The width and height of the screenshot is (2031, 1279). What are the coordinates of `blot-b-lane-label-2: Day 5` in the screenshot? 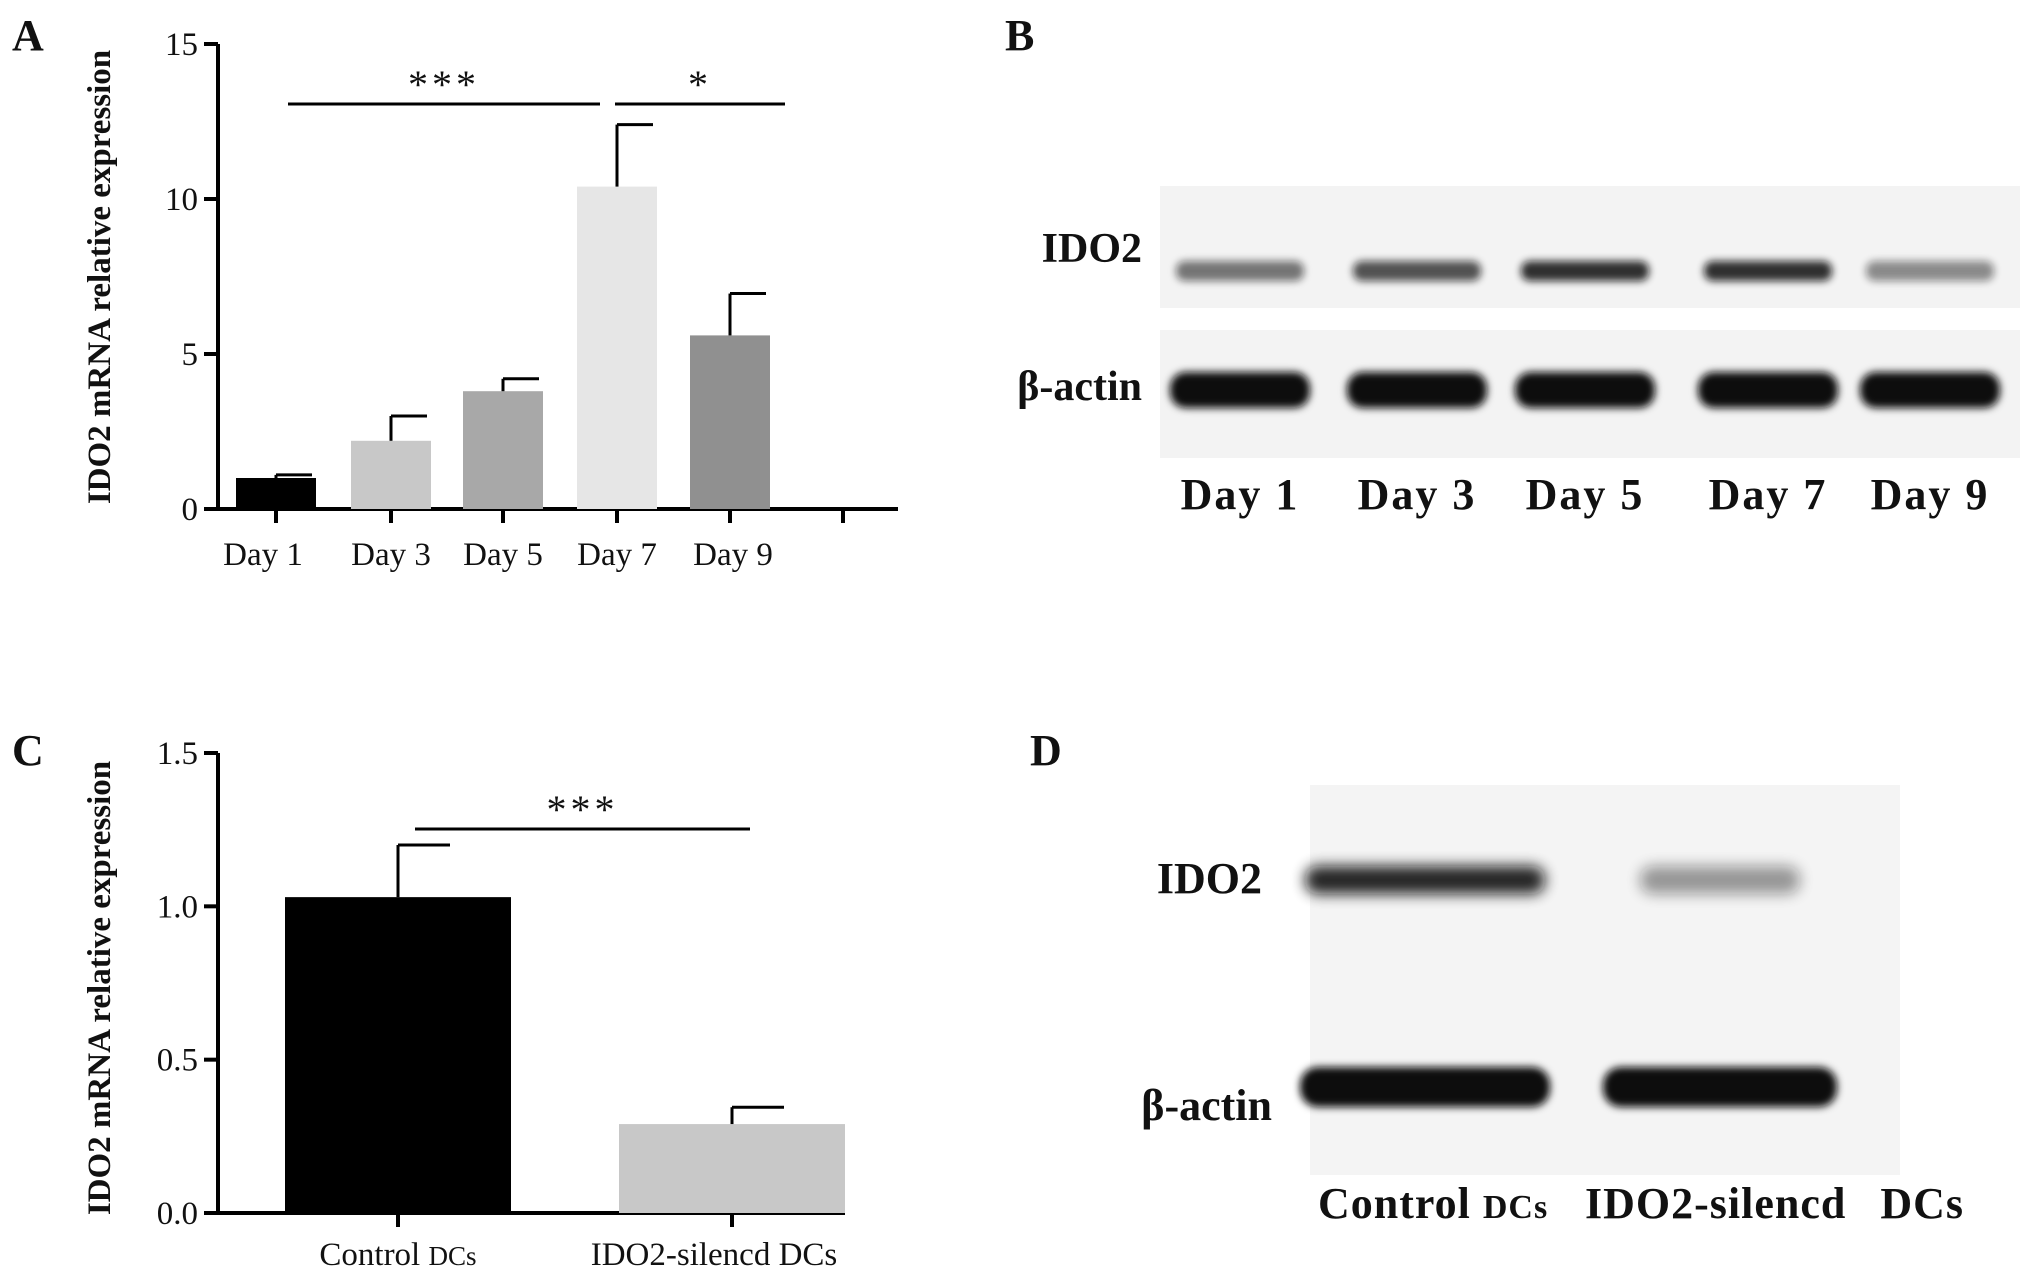 It's located at (1585, 494).